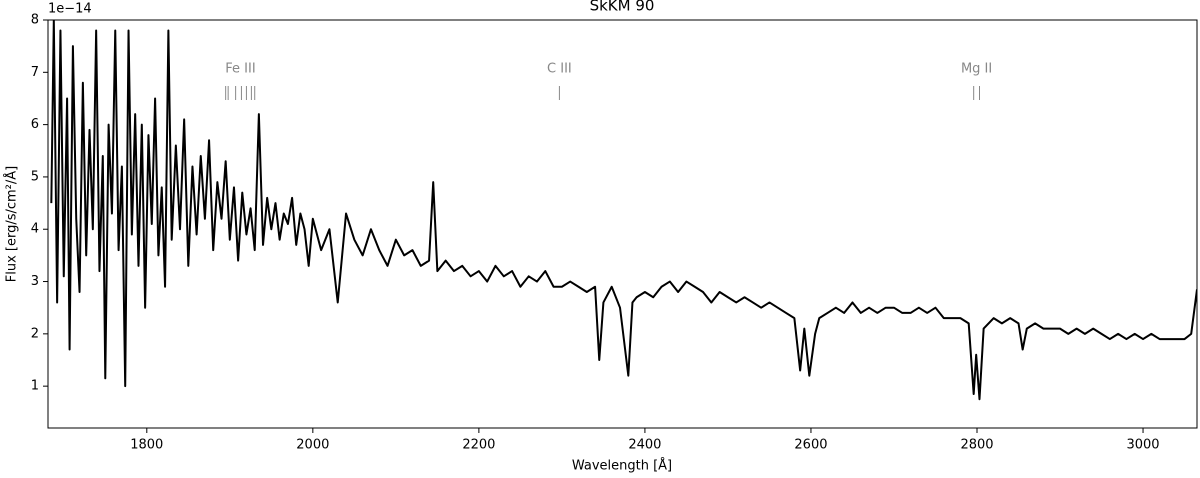  What do you see at coordinates (35, 333) in the screenshot?
I see `y-tick-label: 2` at bounding box center [35, 333].